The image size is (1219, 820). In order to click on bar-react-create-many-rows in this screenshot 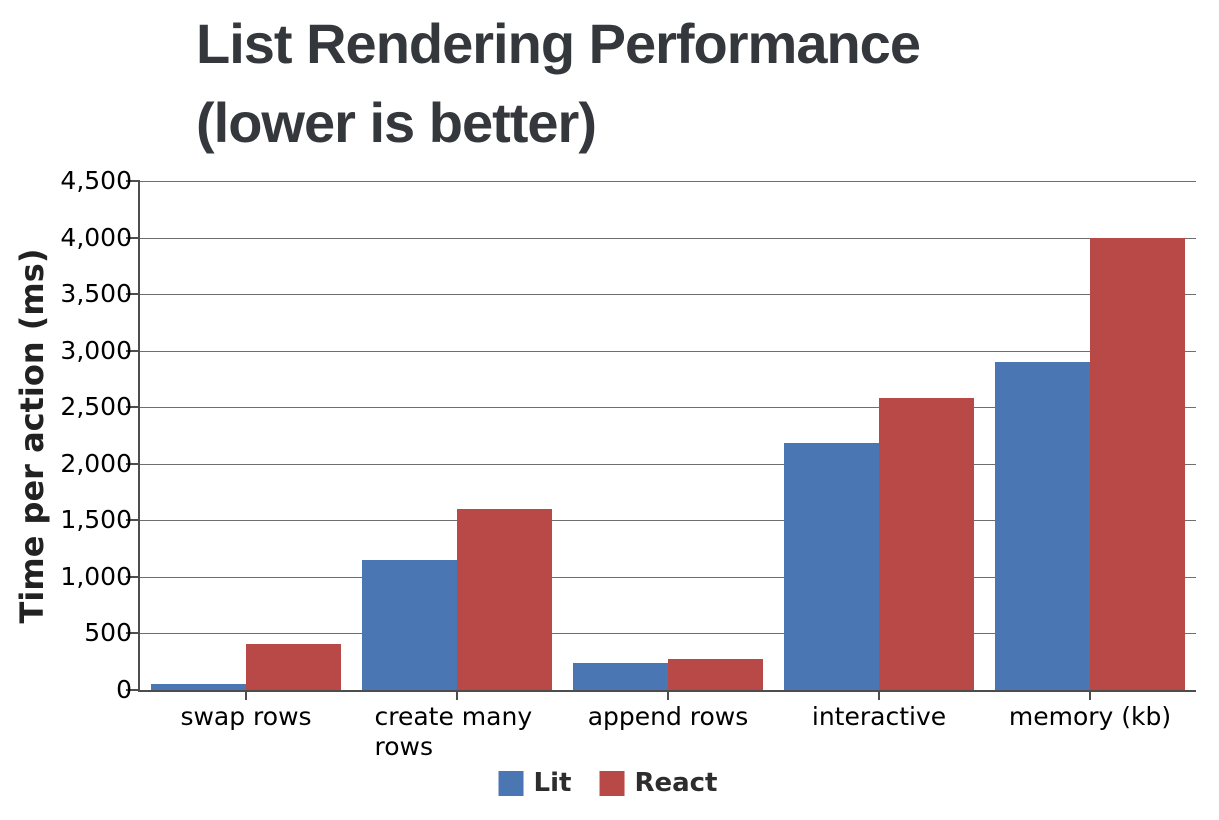, I will do `click(504, 599)`.